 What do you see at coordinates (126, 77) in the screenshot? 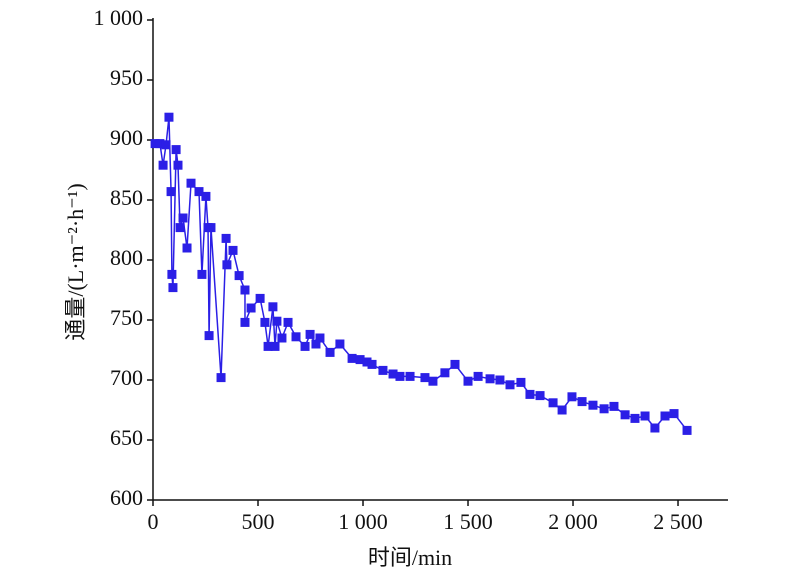
I see `y-tick-label: 950` at bounding box center [126, 77].